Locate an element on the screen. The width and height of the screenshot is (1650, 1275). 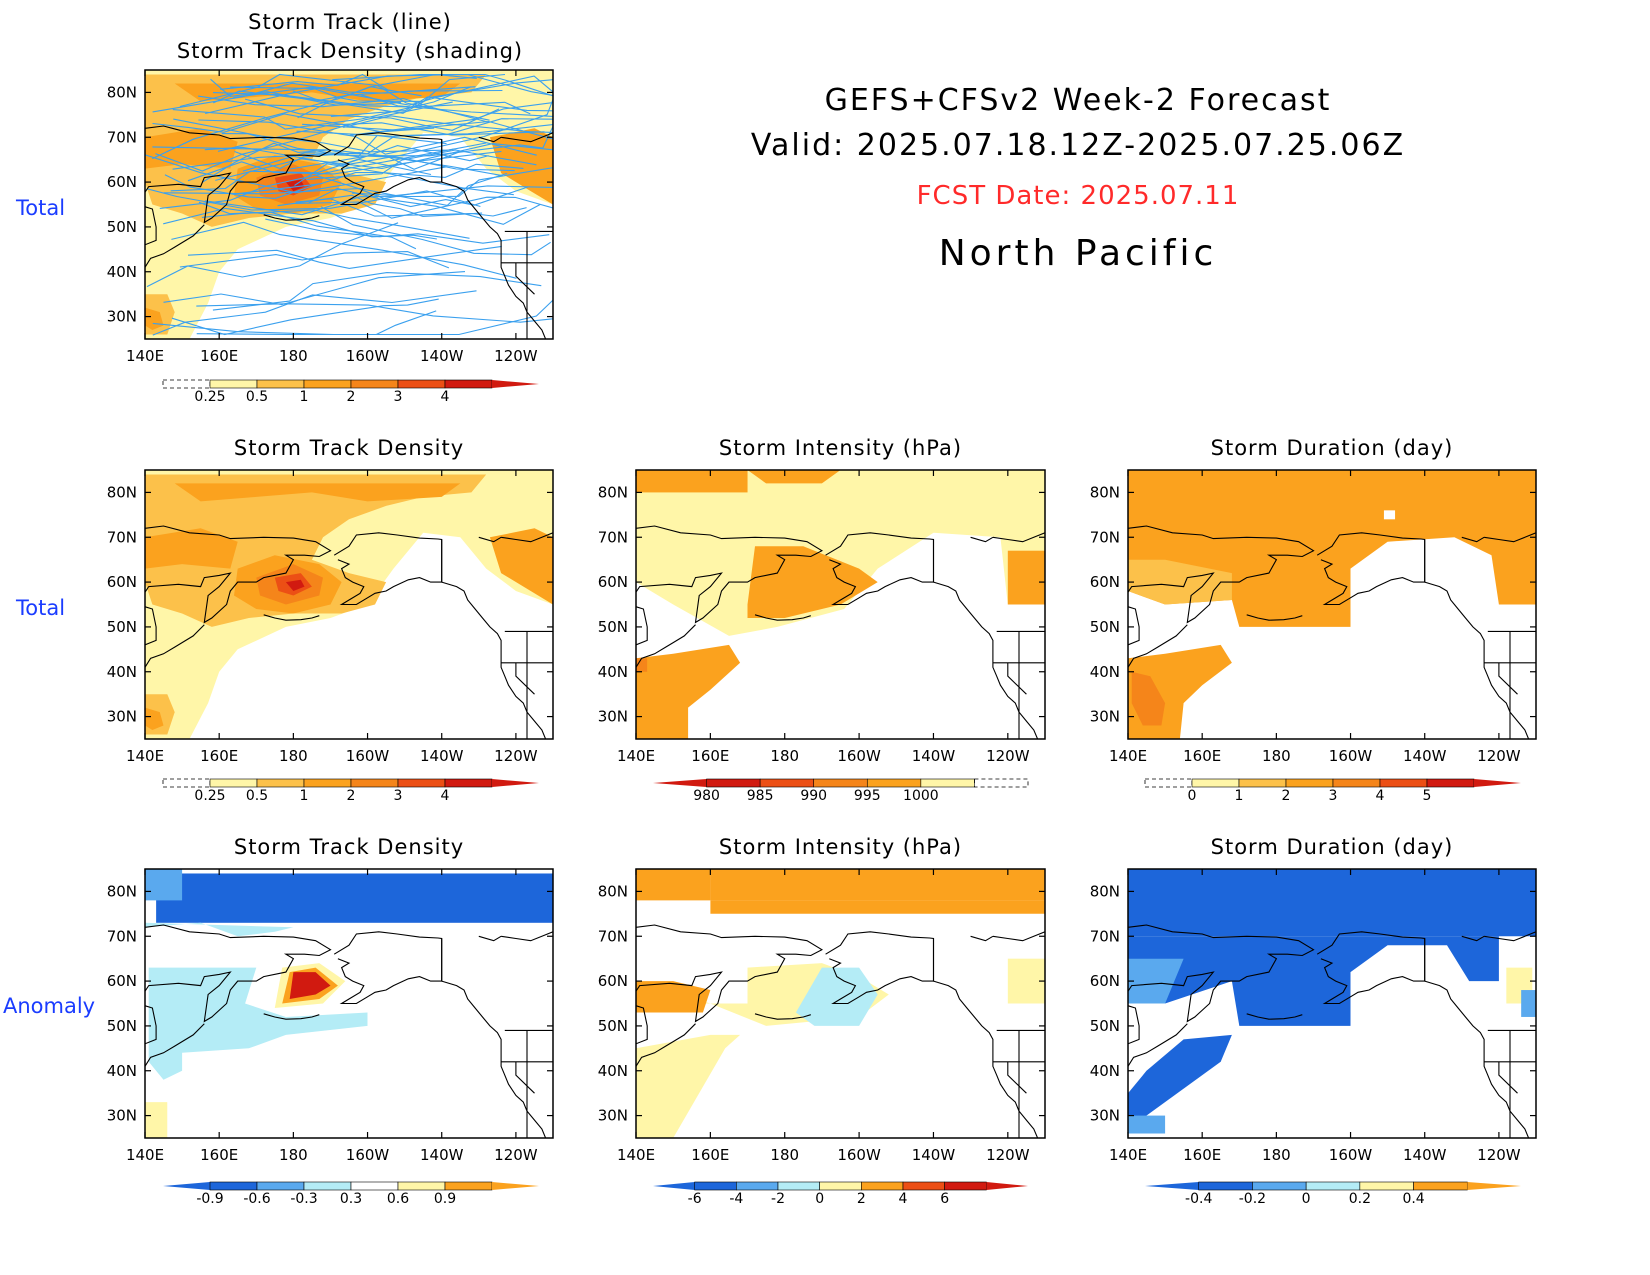
colorbar-label: 0.5 is located at coordinates (257, 397).